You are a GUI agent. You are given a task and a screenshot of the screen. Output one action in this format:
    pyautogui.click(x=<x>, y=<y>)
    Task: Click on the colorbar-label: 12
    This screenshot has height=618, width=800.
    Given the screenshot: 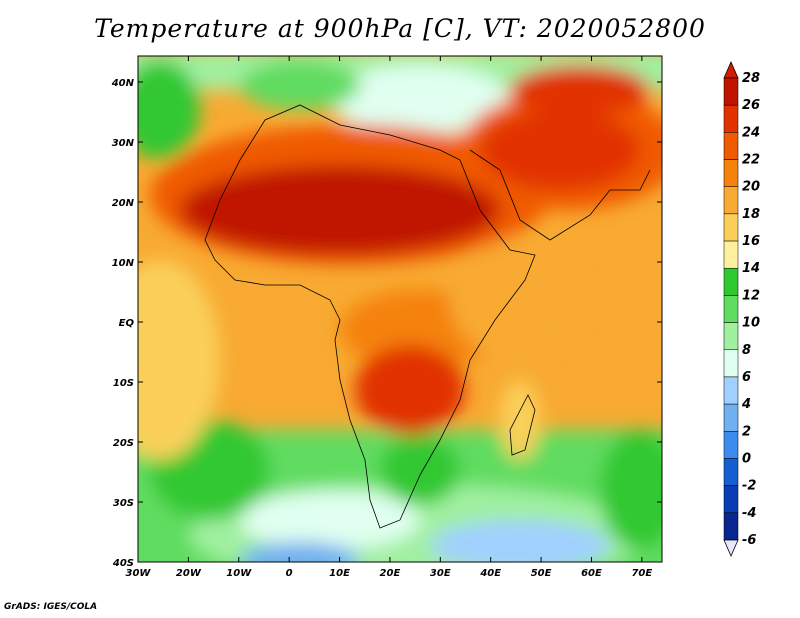 What is the action you would take?
    pyautogui.click(x=751, y=295)
    